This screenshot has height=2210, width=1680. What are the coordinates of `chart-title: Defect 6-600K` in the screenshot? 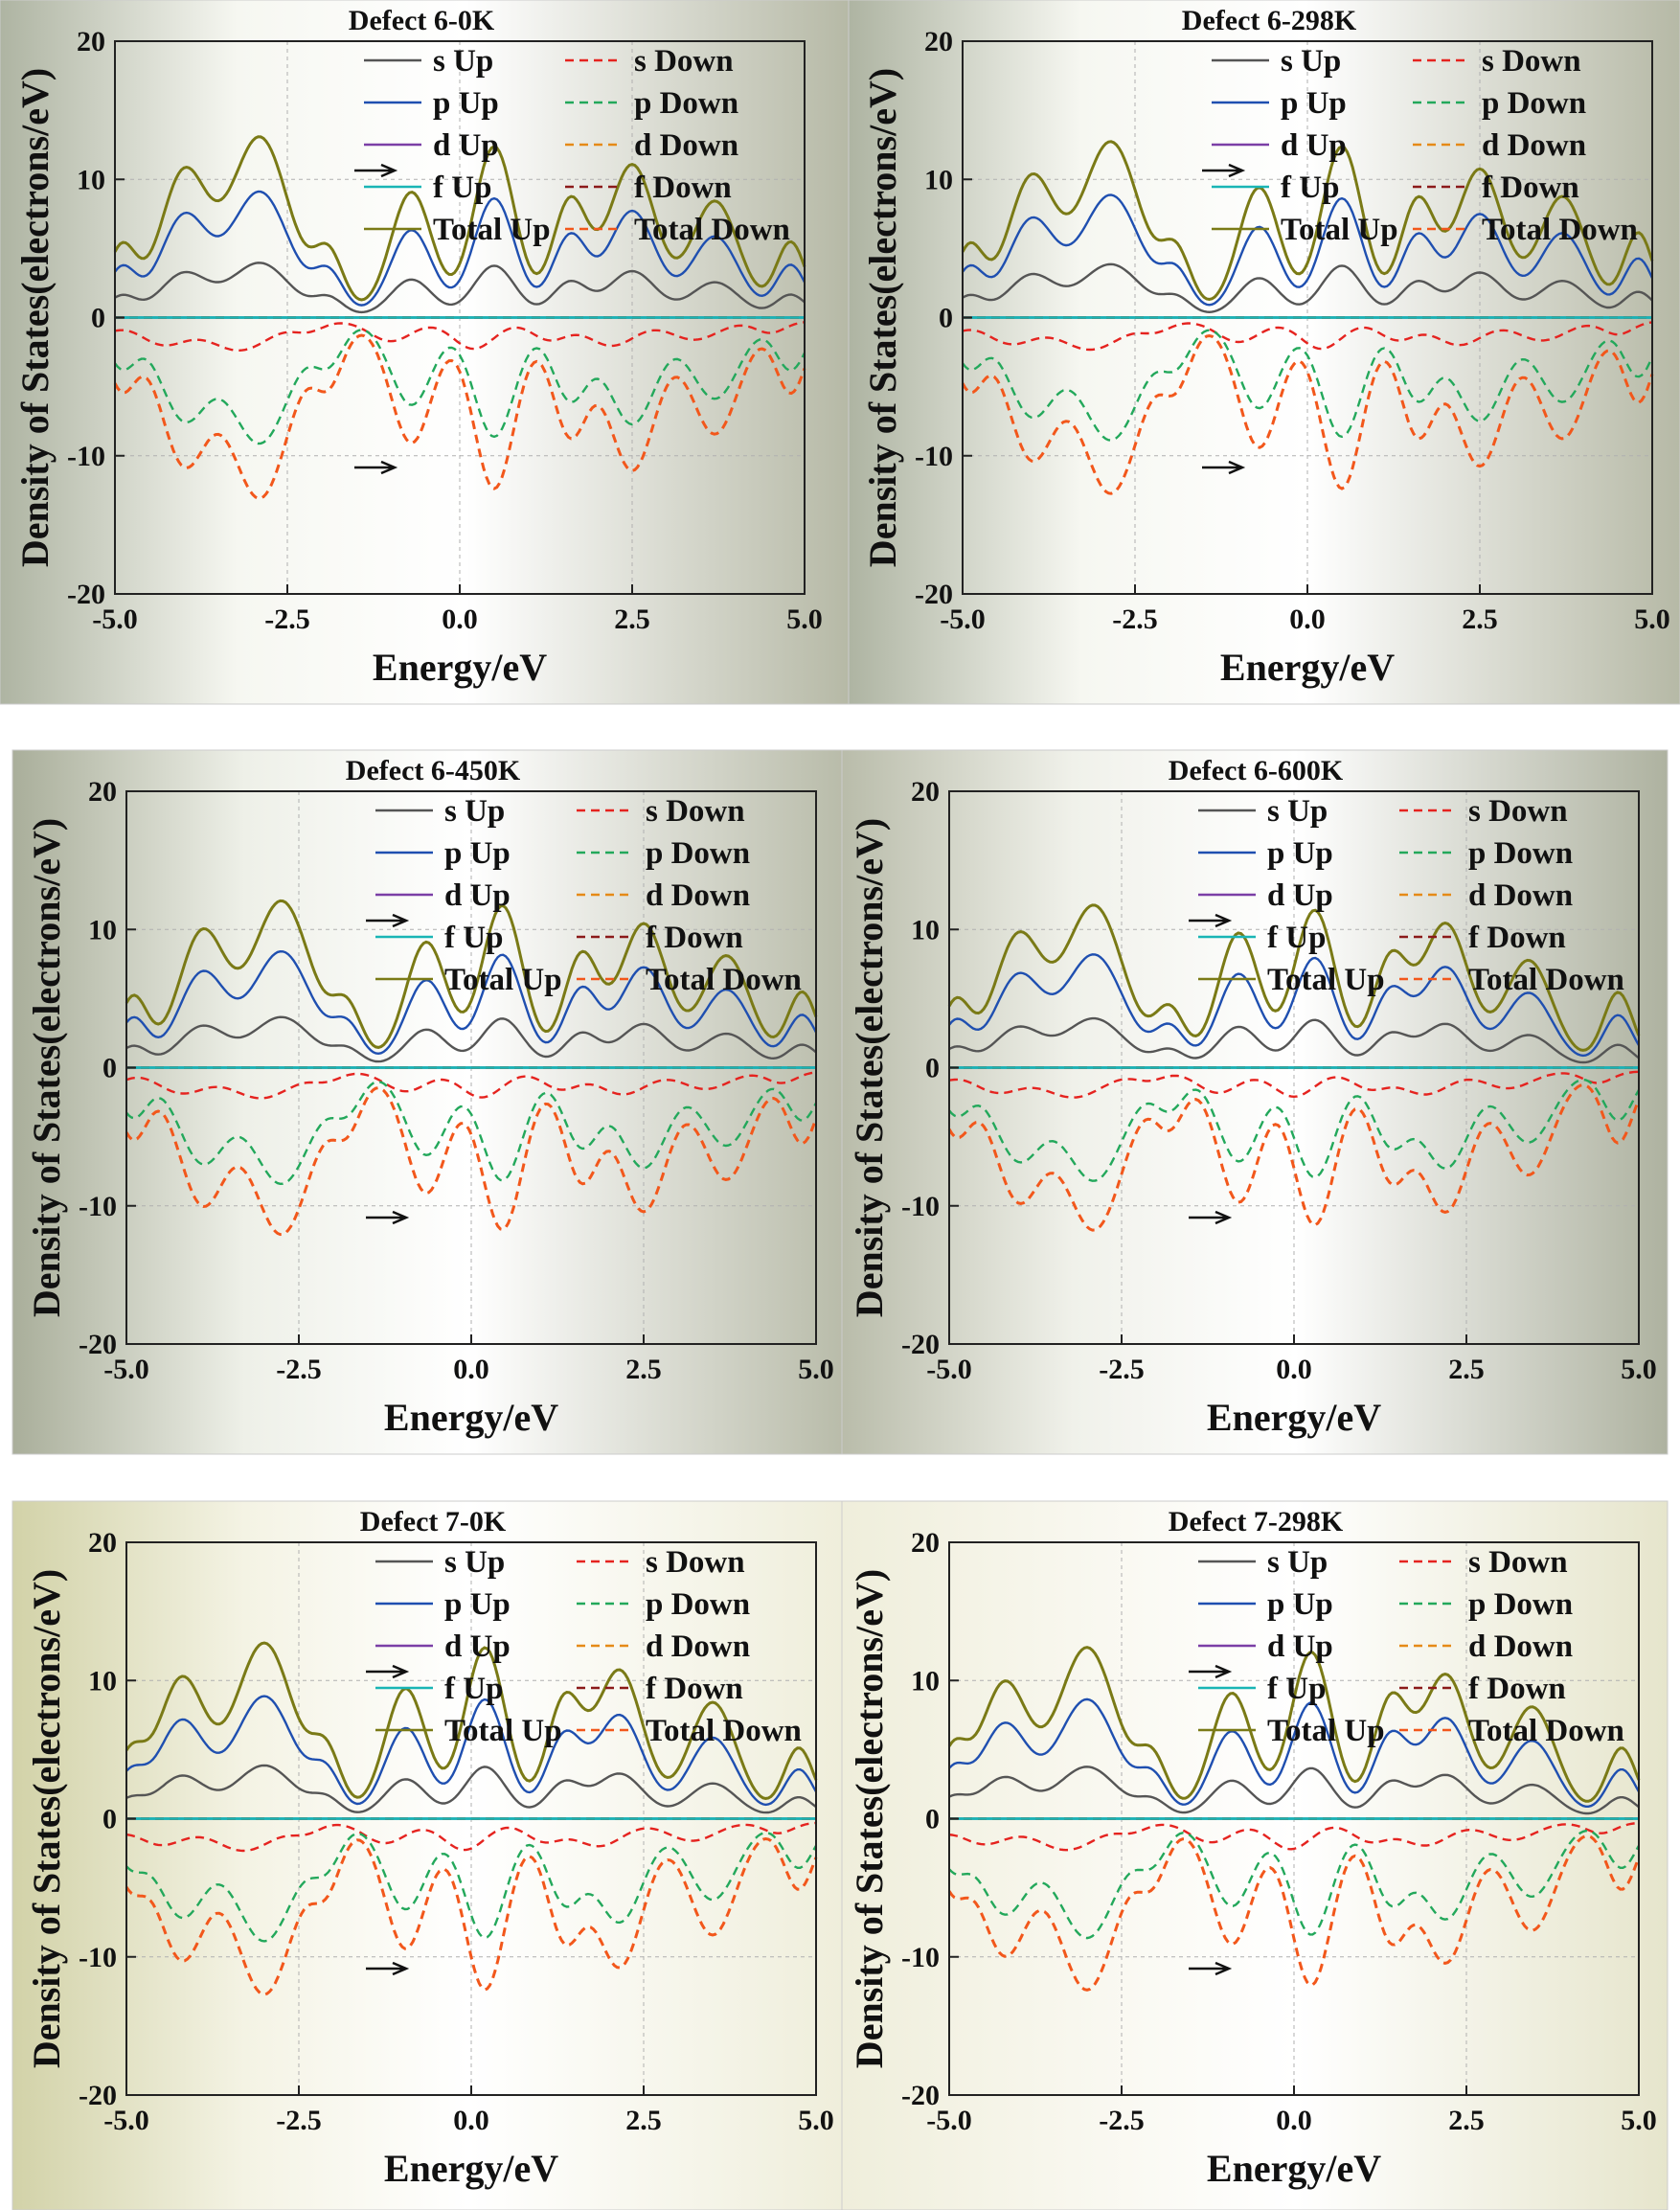 It's located at (1256, 771).